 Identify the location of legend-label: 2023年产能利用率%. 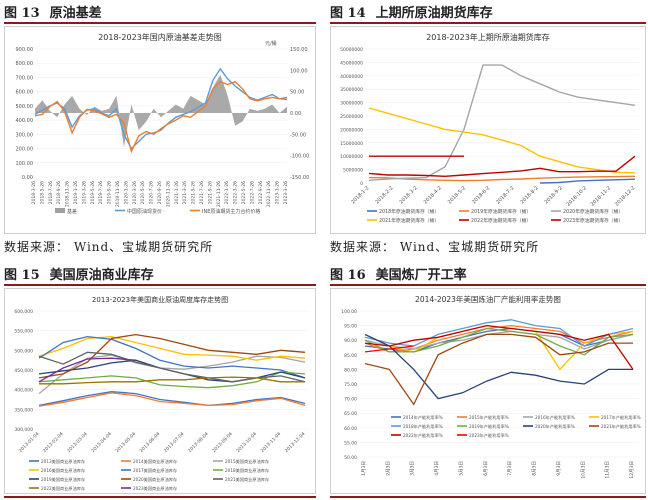
(489, 435).